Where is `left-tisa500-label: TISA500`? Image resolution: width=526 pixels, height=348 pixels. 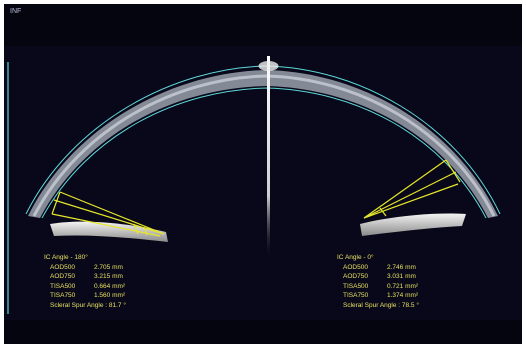 left-tisa500-label: TISA500 is located at coordinates (63, 286).